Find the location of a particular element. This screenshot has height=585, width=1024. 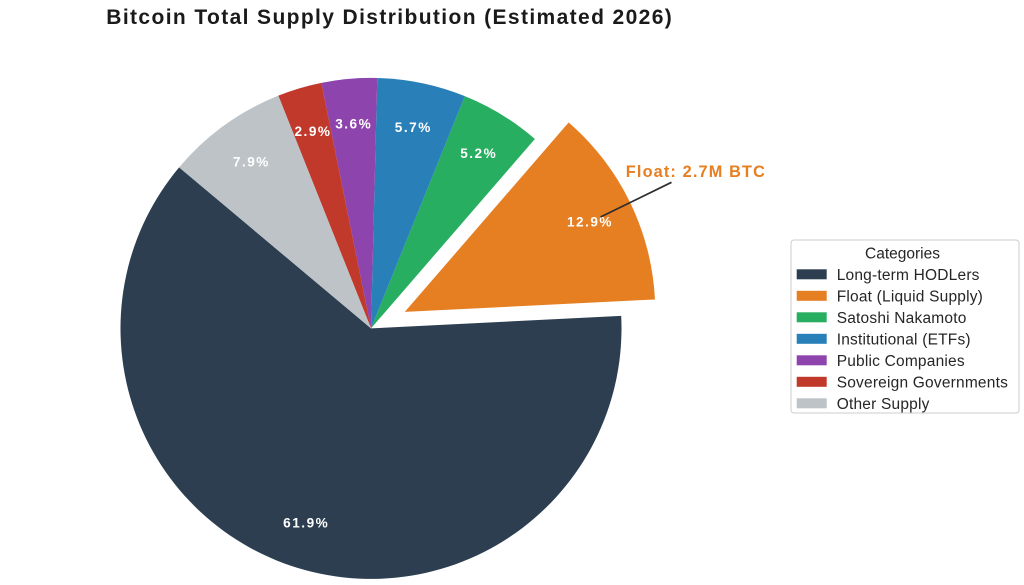

svg-text: 2.9% is located at coordinates (313, 131).